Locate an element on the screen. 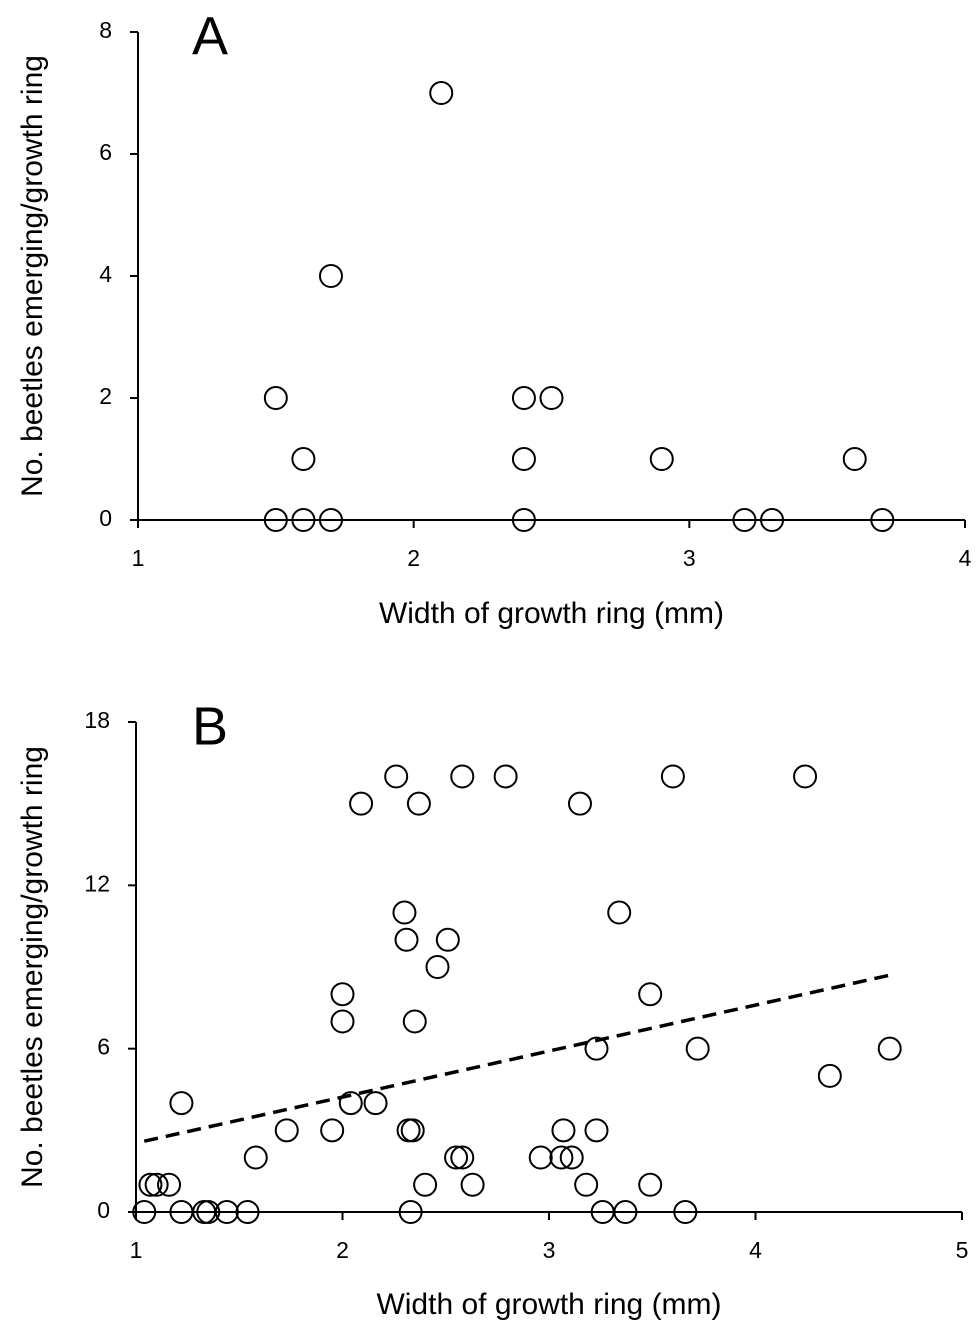 Image resolution: width=979 pixels, height=1331 pixels. panel-title: A is located at coordinates (210, 36).